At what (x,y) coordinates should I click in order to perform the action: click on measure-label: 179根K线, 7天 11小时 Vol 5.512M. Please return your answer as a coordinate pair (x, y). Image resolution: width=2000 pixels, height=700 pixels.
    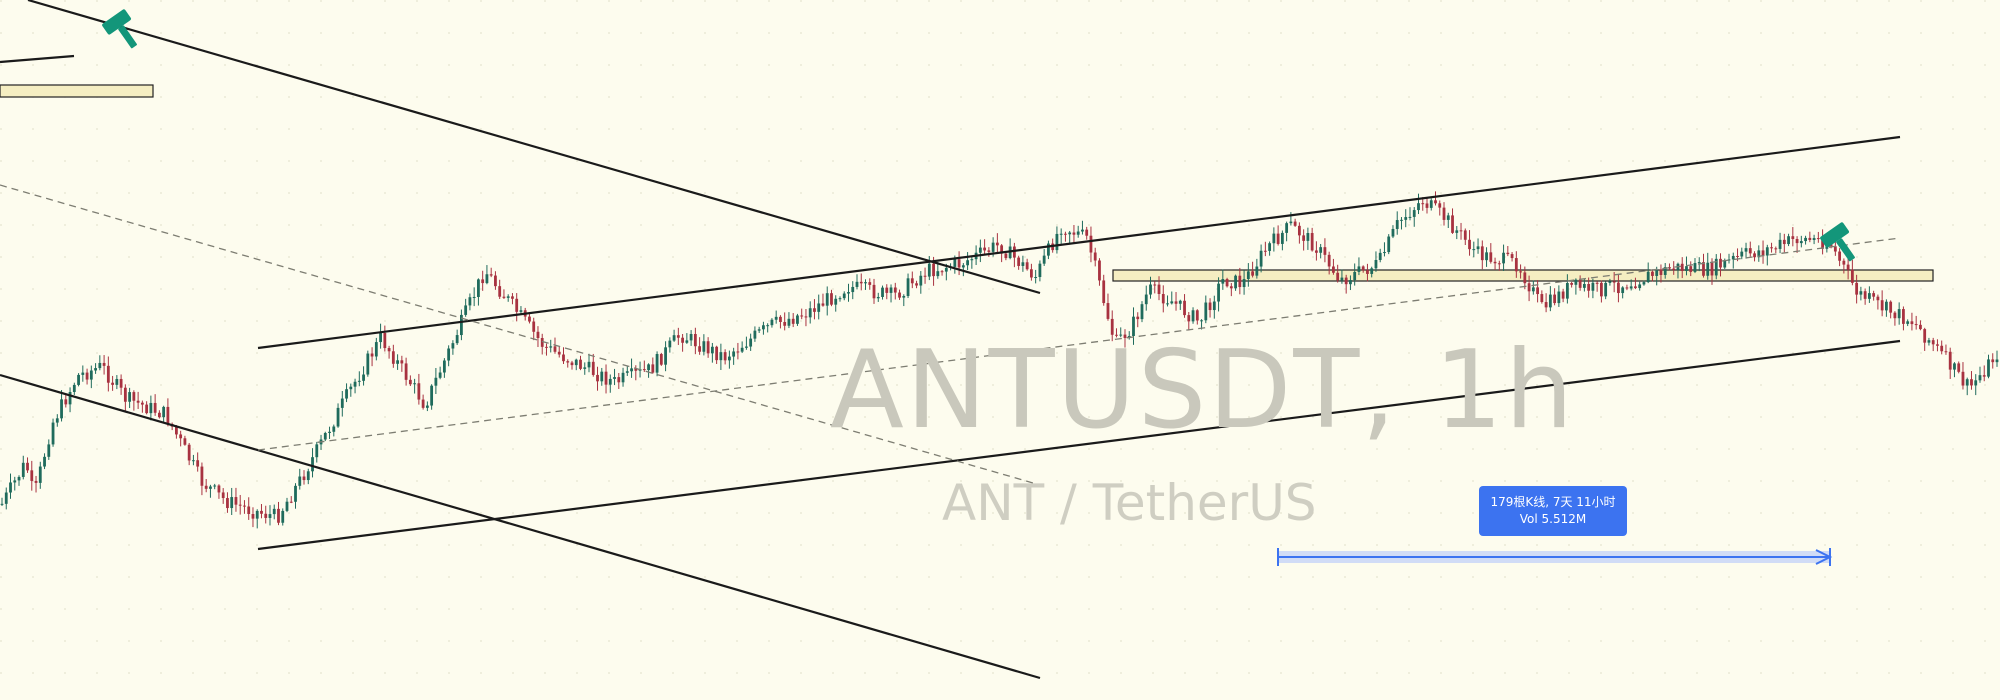
    Looking at the image, I should click on (1553, 511).